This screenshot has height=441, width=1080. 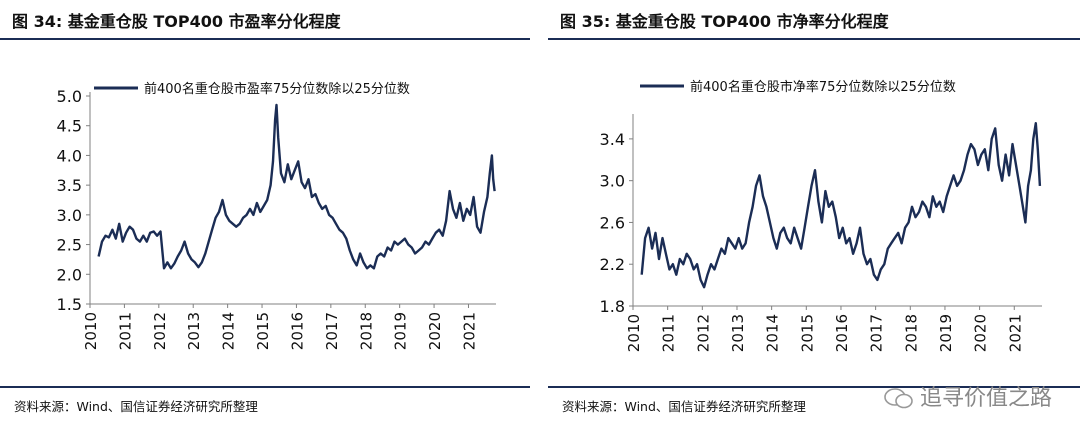 I want to click on watermark: 追寻价值之路, so click(x=968, y=396).